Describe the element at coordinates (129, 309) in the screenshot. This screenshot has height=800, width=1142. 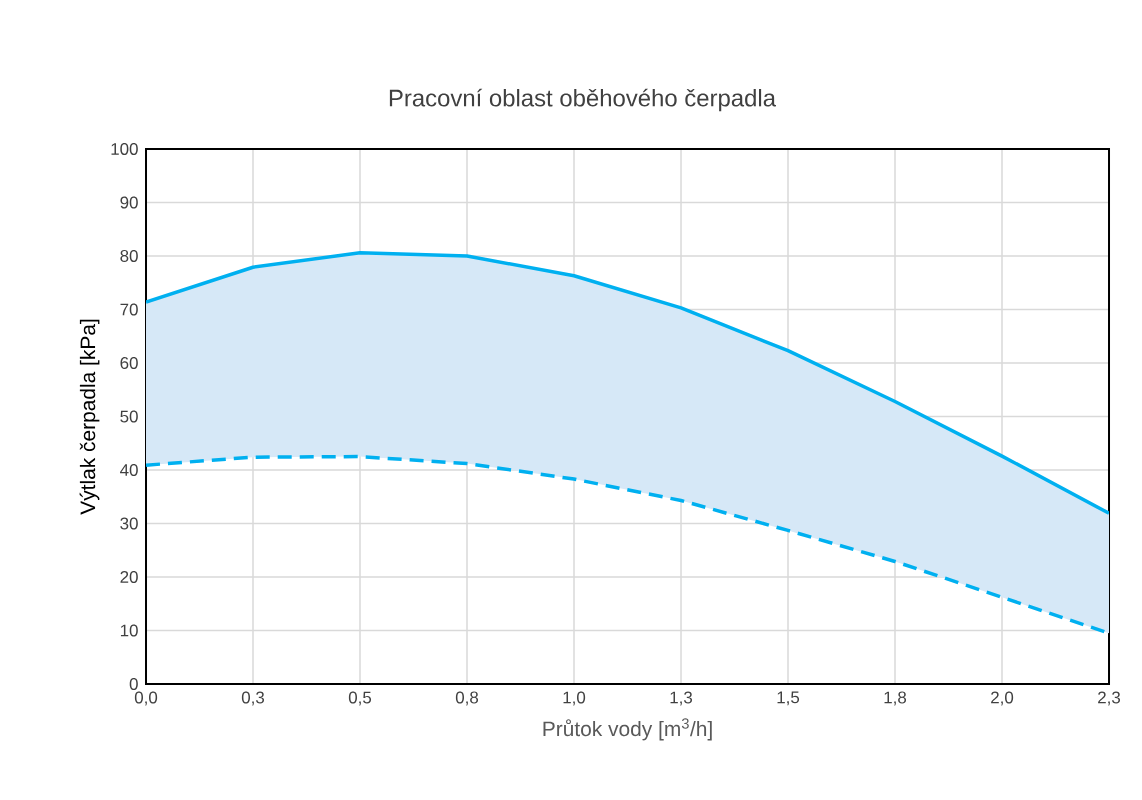
I see `y-tick-label: 70` at that location.